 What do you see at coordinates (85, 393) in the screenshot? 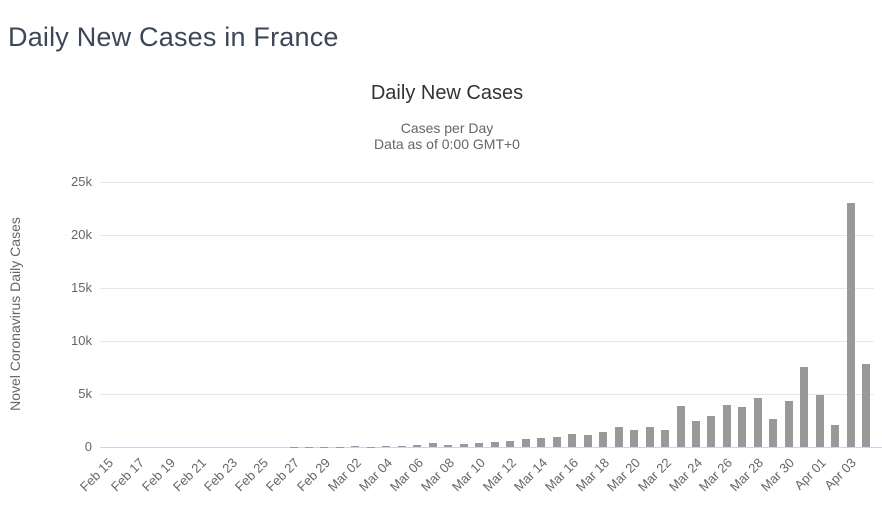
I see `y-tick-label: 5k` at bounding box center [85, 393].